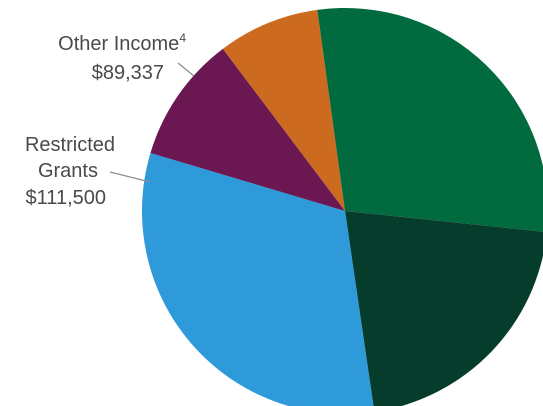 The height and width of the screenshot is (406, 543). I want to click on label-restricted-grants: Restricted Grants $111,500, so click(88, 171).